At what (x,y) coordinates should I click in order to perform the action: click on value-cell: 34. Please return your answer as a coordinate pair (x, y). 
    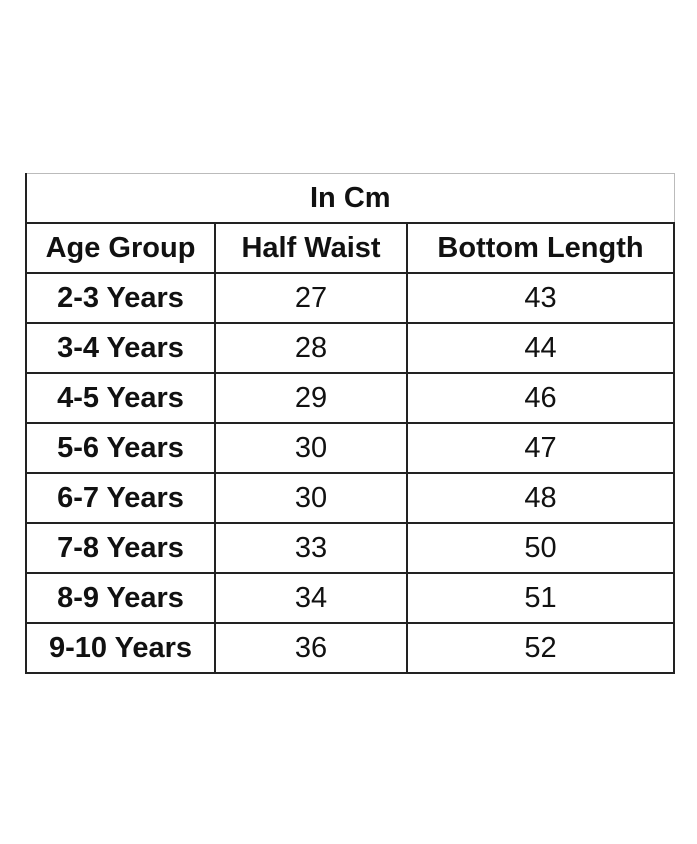
    Looking at the image, I should click on (311, 598).